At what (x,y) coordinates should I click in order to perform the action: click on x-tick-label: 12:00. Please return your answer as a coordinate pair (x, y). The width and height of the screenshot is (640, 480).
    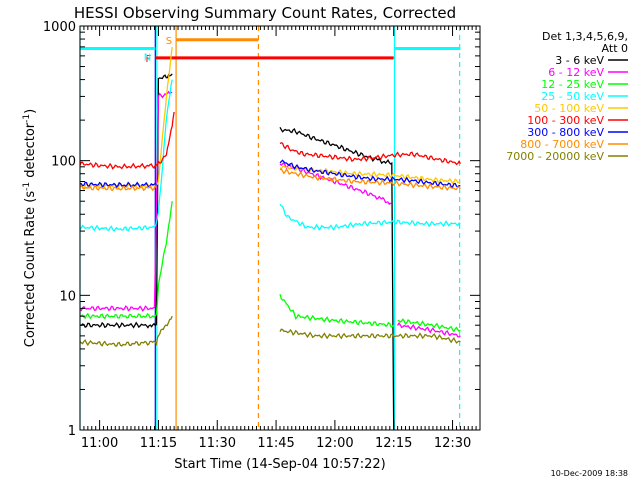
    Looking at the image, I should click on (334, 443).